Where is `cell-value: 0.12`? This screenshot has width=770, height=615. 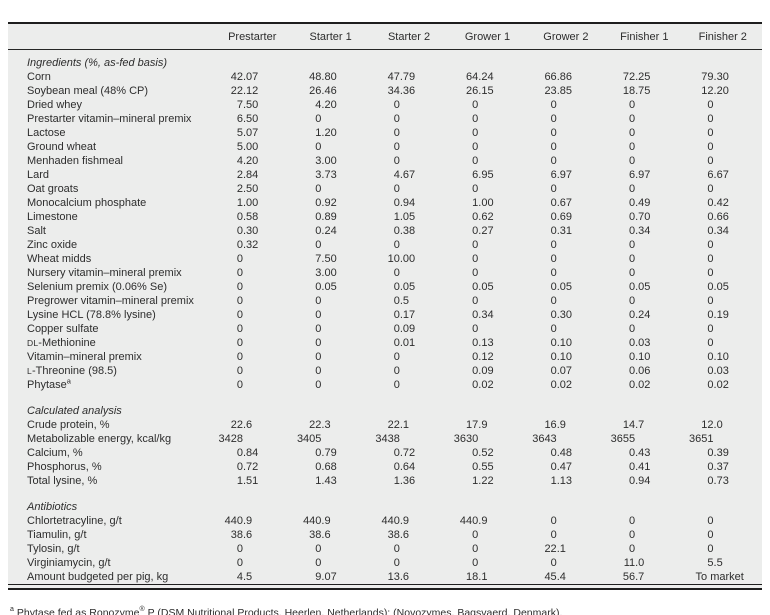 cell-value: 0.12 is located at coordinates (483, 357).